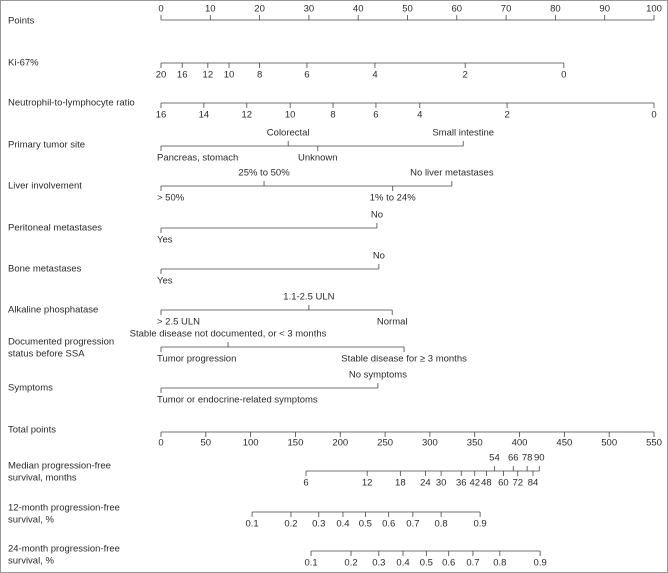 Image resolution: width=668 pixels, height=573 pixels. I want to click on tick-label: 500, so click(609, 443).